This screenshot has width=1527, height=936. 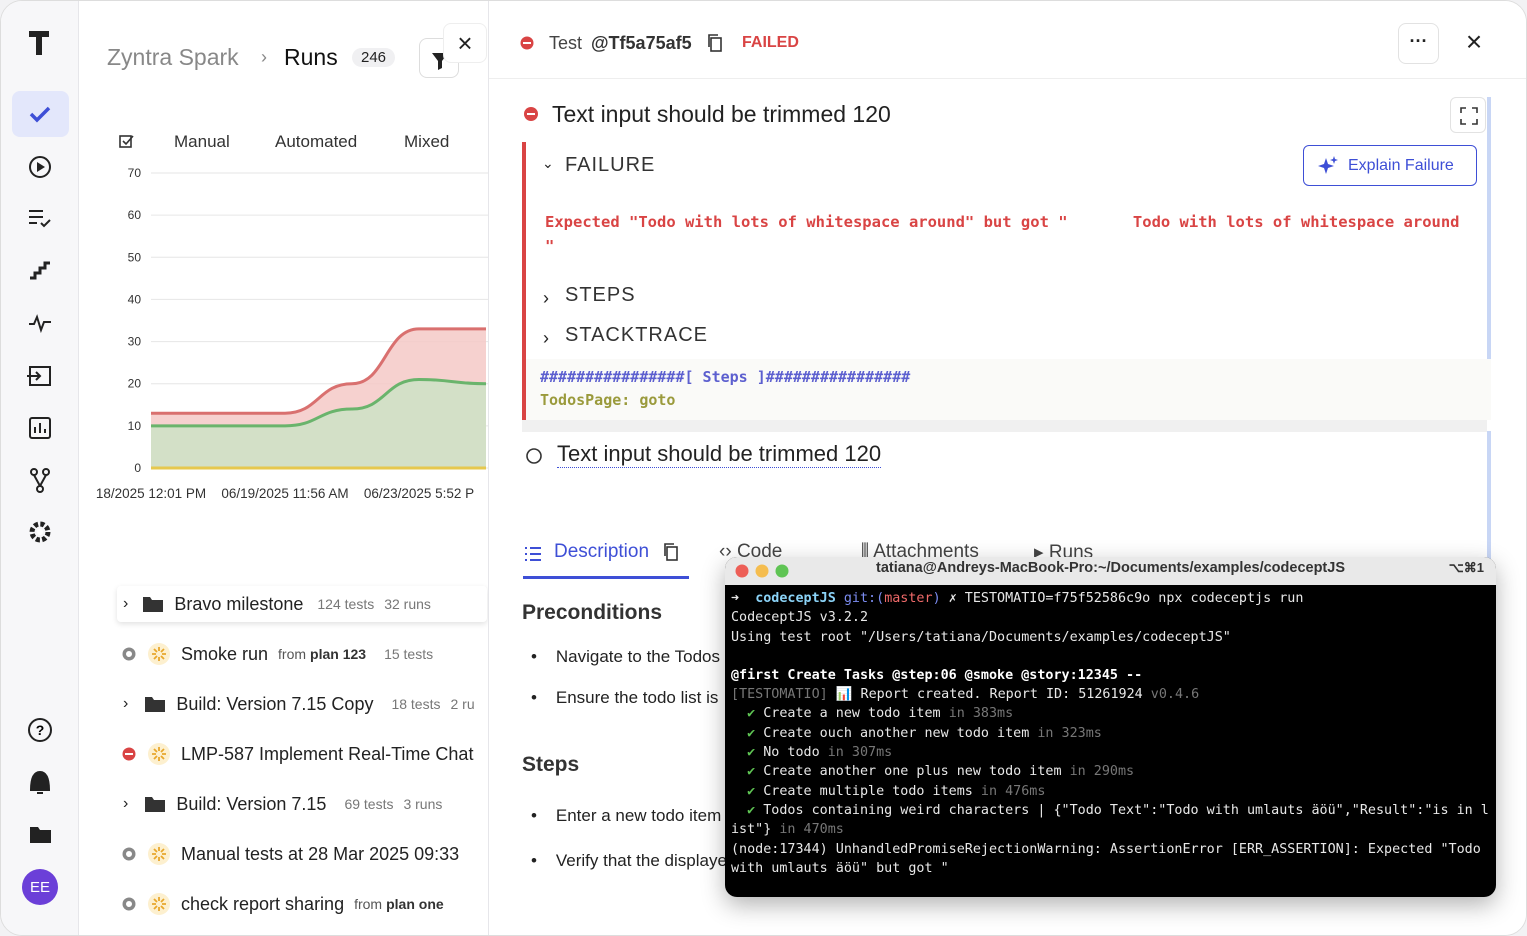 I want to click on text: in 290ms, so click(x=1102, y=772).